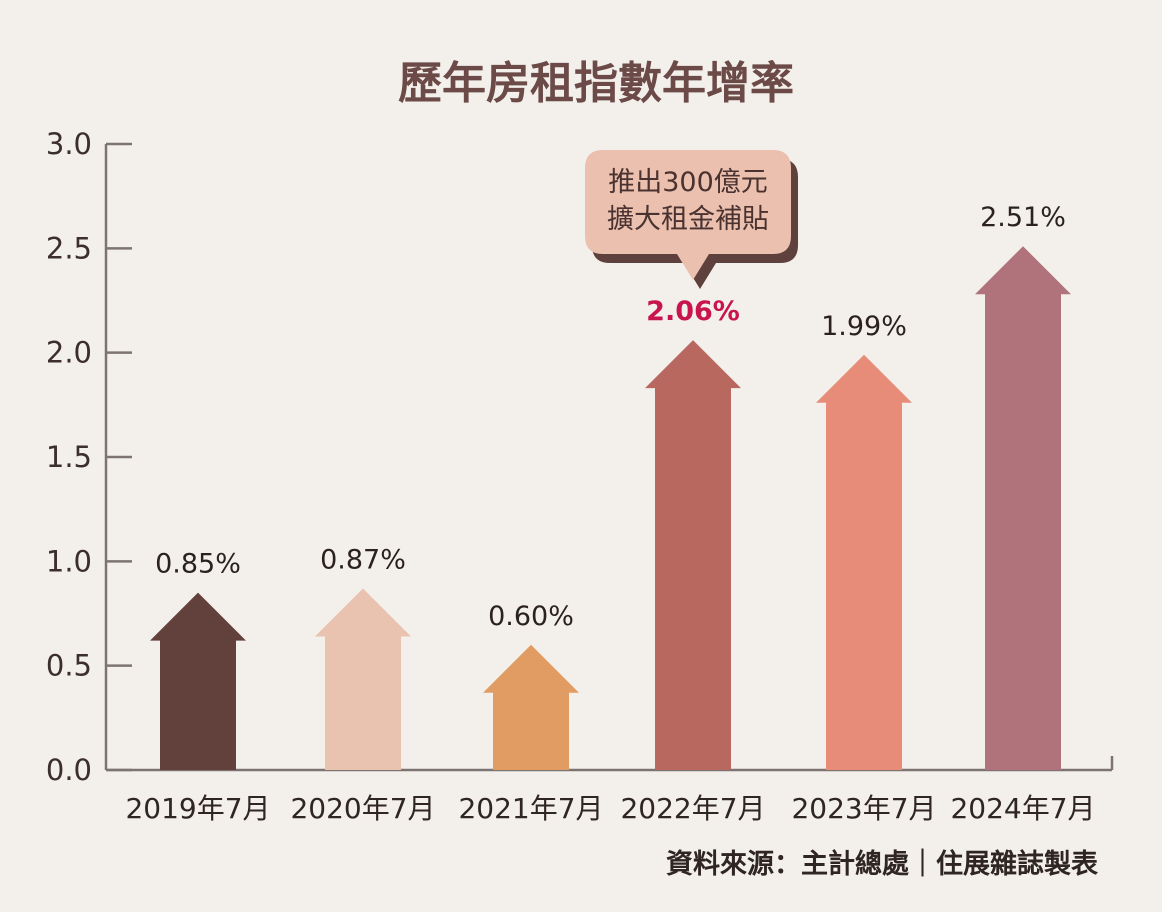 The width and height of the screenshot is (1162, 912). What do you see at coordinates (693, 311) in the screenshot?
I see `data-label: 2.06%` at bounding box center [693, 311].